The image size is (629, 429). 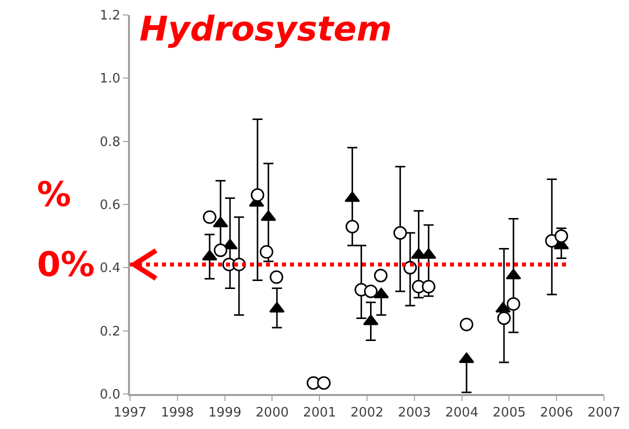 I want to click on x-tick-label: 1997, so click(x=130, y=413).